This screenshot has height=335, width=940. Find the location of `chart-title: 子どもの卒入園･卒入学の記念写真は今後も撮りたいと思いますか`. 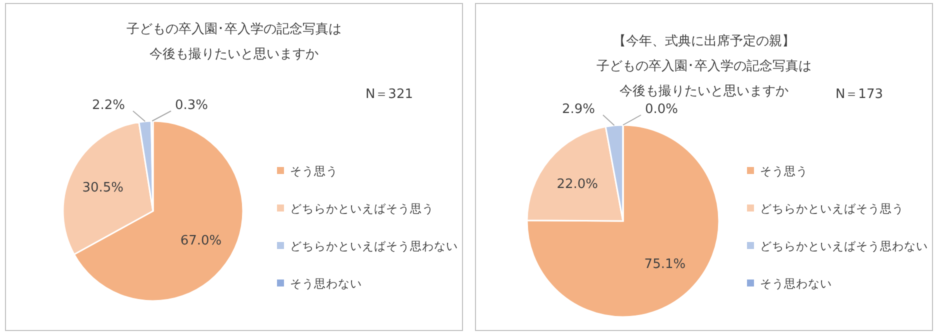

chart-title: 子どもの卒入園･卒入学の記念写真は今後も撮りたいと思いますか is located at coordinates (234, 42).